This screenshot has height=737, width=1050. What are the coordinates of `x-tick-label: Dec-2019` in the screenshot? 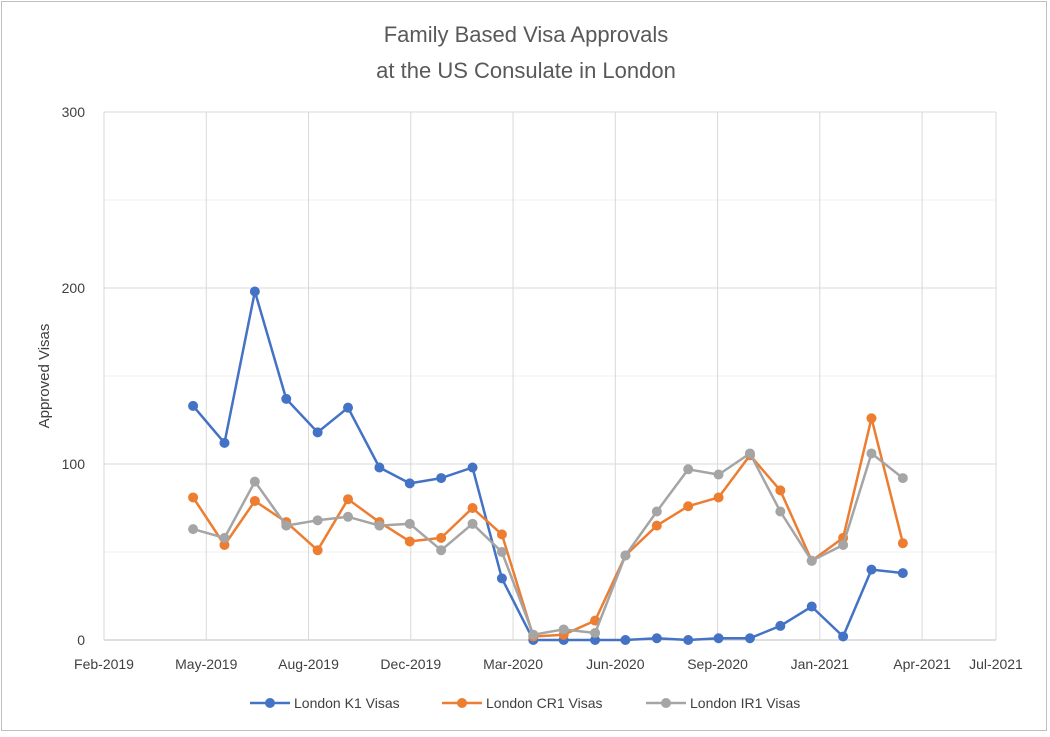 It's located at (410, 664).